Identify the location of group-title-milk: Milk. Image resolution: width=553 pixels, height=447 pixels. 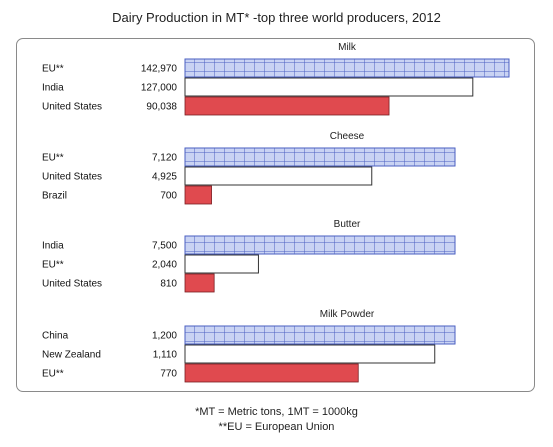
(347, 47).